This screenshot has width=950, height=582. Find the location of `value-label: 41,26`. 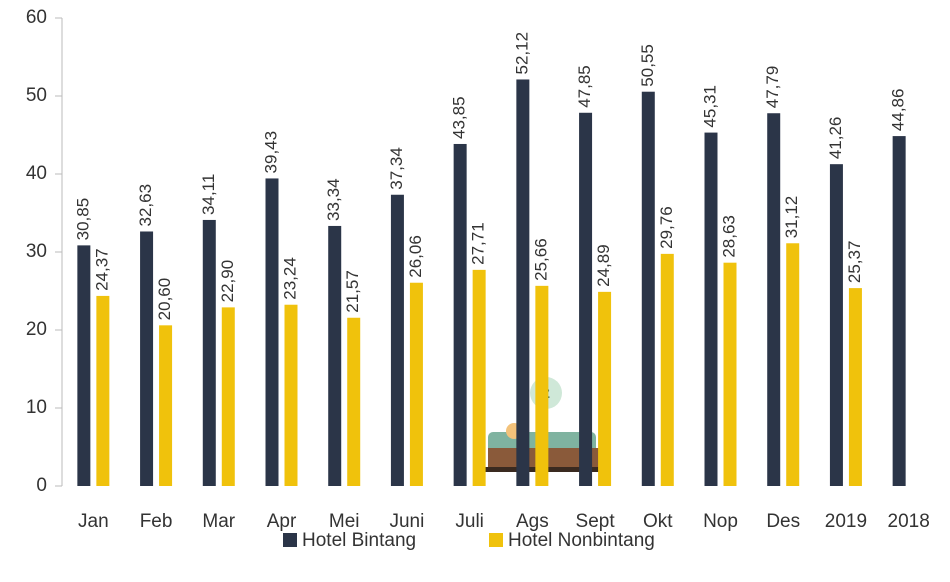

value-label: 41,26 is located at coordinates (835, 138).